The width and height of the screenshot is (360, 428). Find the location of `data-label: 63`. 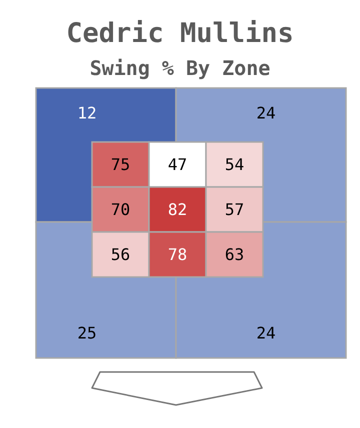

data-label: 63 is located at coordinates (234, 254).